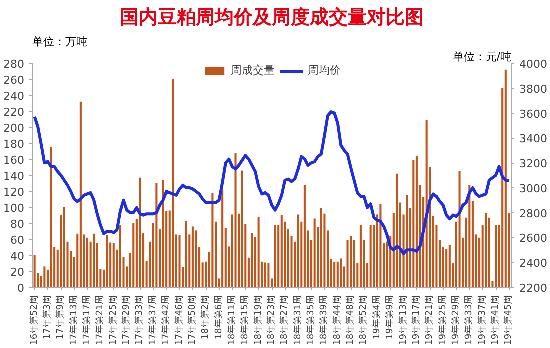 This screenshot has height=348, width=550. I want to click on x-tick-label: 19年第41周, so click(496, 321).